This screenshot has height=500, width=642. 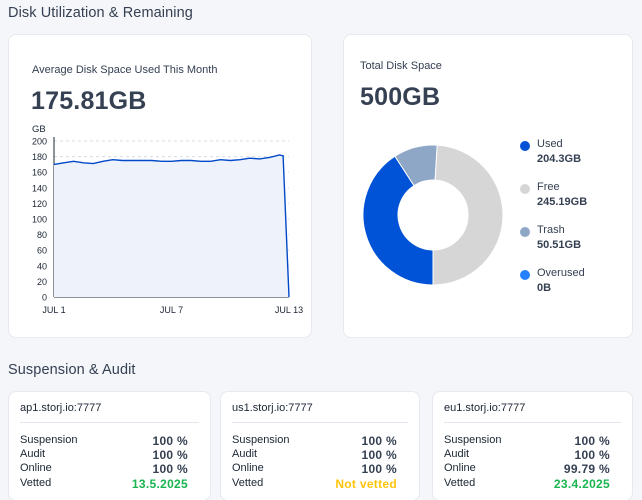 What do you see at coordinates (525, 232) in the screenshot?
I see `legend-dot-trash` at bounding box center [525, 232].